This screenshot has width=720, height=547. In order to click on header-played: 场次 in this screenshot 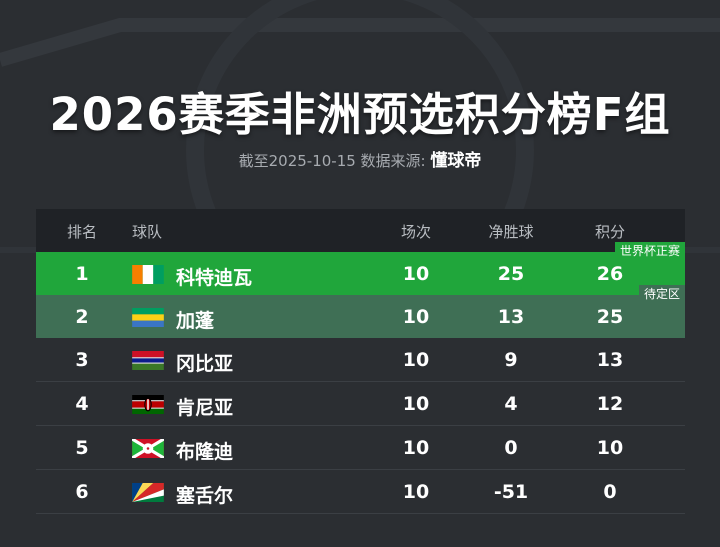, I will do `click(415, 232)`.